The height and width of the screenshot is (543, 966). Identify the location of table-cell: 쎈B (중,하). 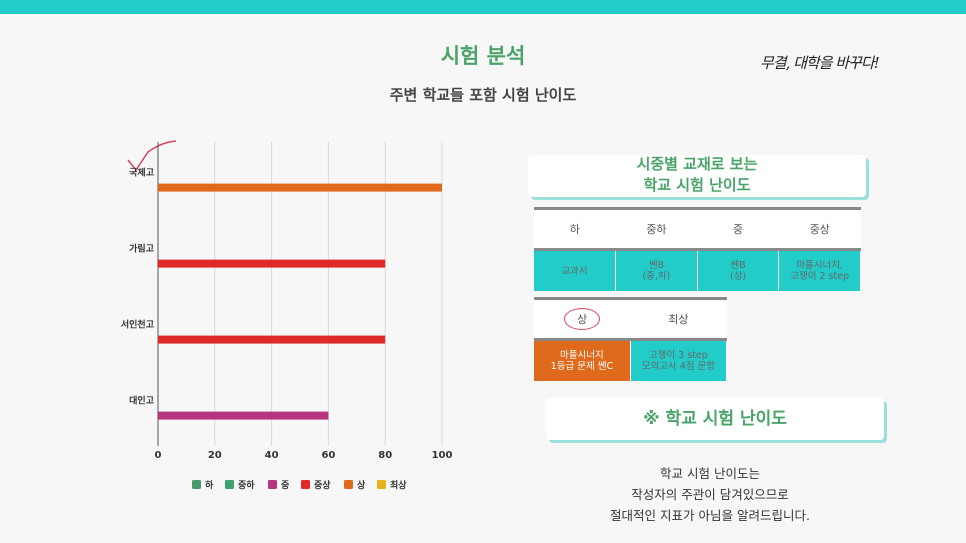
(656, 270).